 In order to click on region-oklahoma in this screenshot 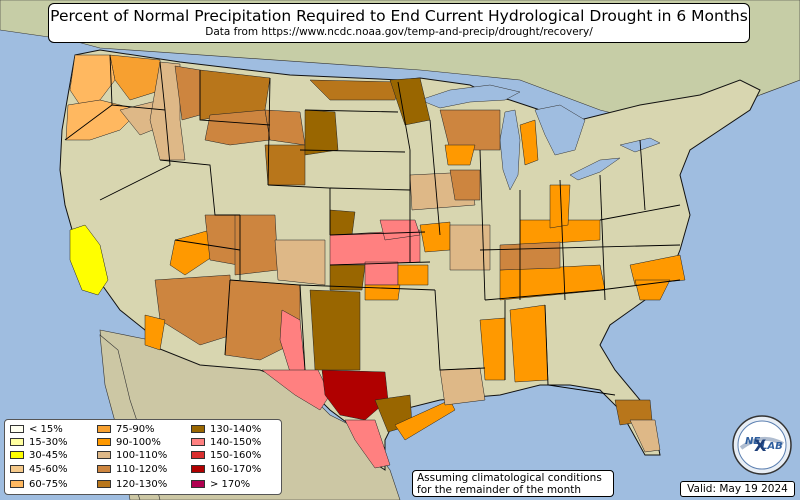, I will do `click(381, 273)`.